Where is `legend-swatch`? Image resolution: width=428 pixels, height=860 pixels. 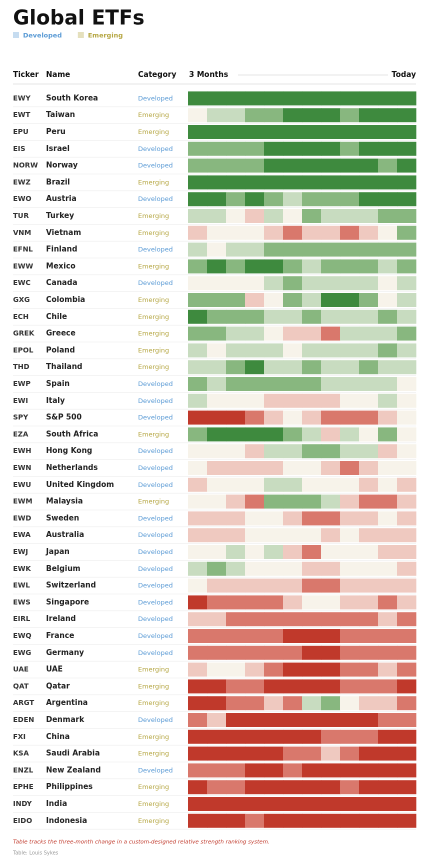 legend-swatch is located at coordinates (80, 35).